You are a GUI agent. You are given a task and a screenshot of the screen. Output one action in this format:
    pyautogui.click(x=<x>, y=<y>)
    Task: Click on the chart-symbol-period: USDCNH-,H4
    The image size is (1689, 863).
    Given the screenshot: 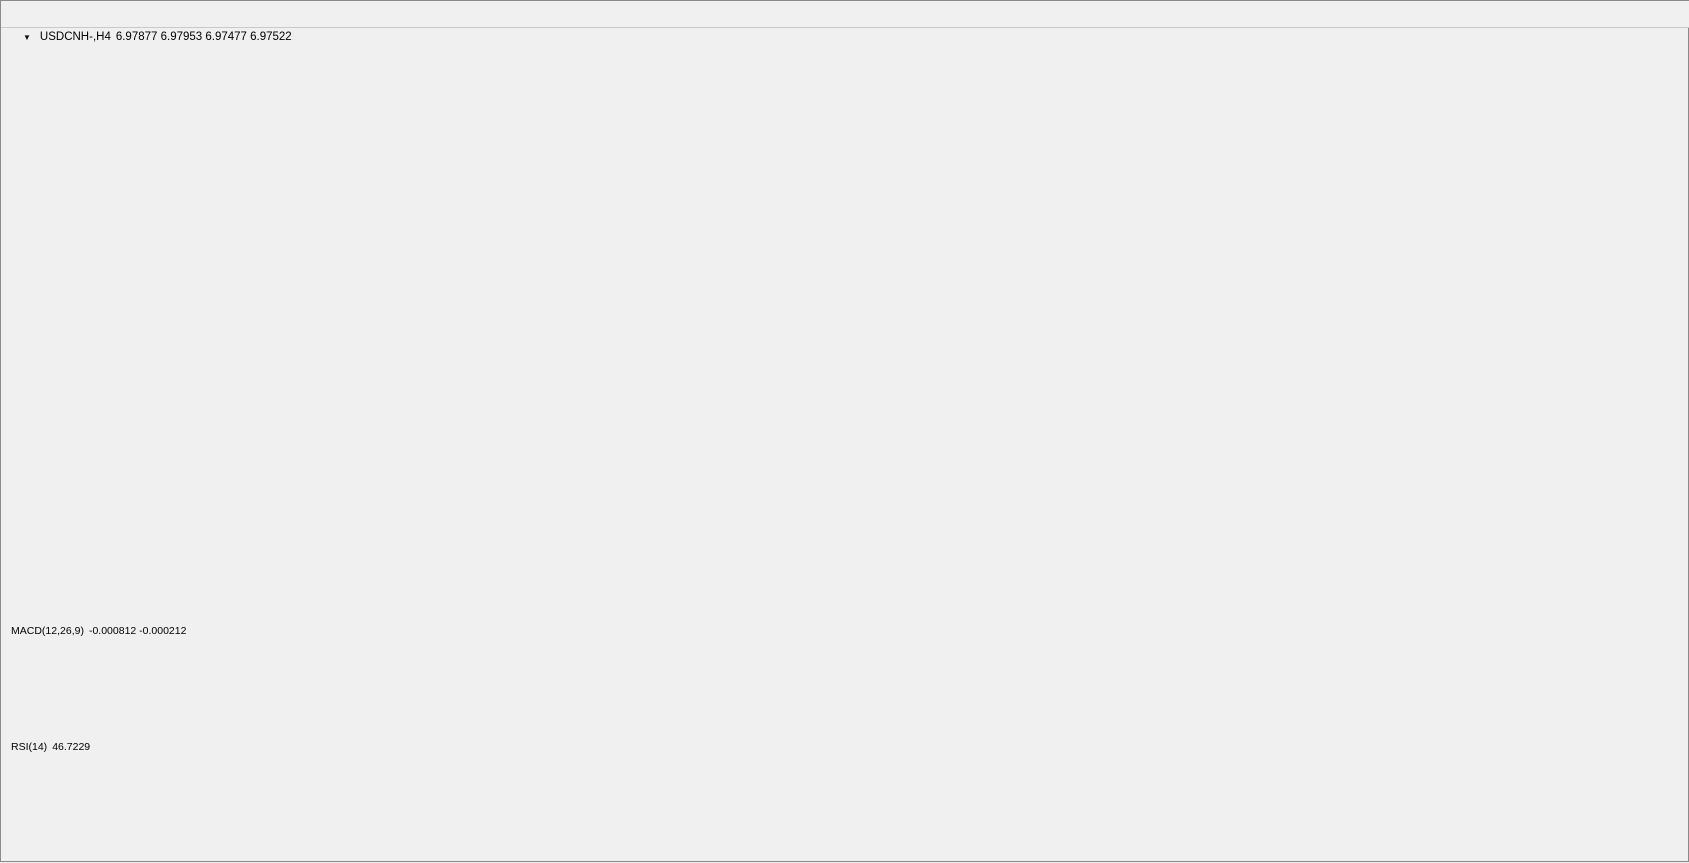 What is the action you would take?
    pyautogui.click(x=75, y=37)
    